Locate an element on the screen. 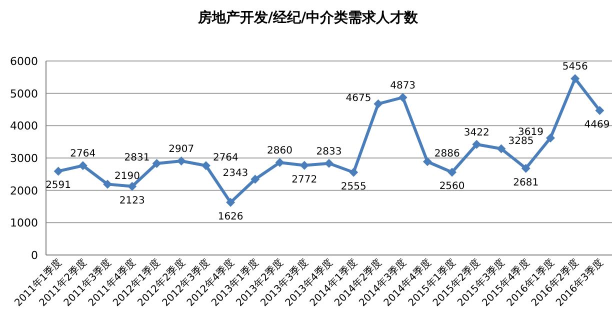  data-label: 4675 is located at coordinates (359, 98).